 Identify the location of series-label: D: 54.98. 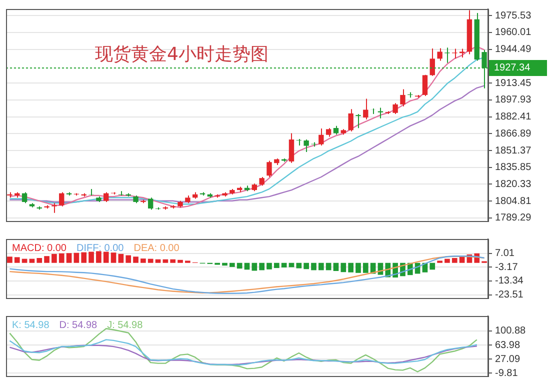
(78, 325).